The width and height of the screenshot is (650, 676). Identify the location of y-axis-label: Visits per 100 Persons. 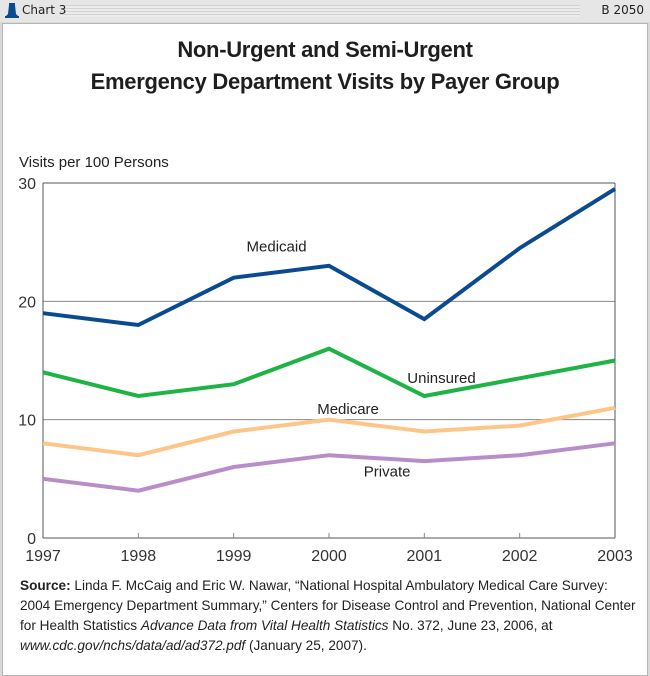
(94, 162).